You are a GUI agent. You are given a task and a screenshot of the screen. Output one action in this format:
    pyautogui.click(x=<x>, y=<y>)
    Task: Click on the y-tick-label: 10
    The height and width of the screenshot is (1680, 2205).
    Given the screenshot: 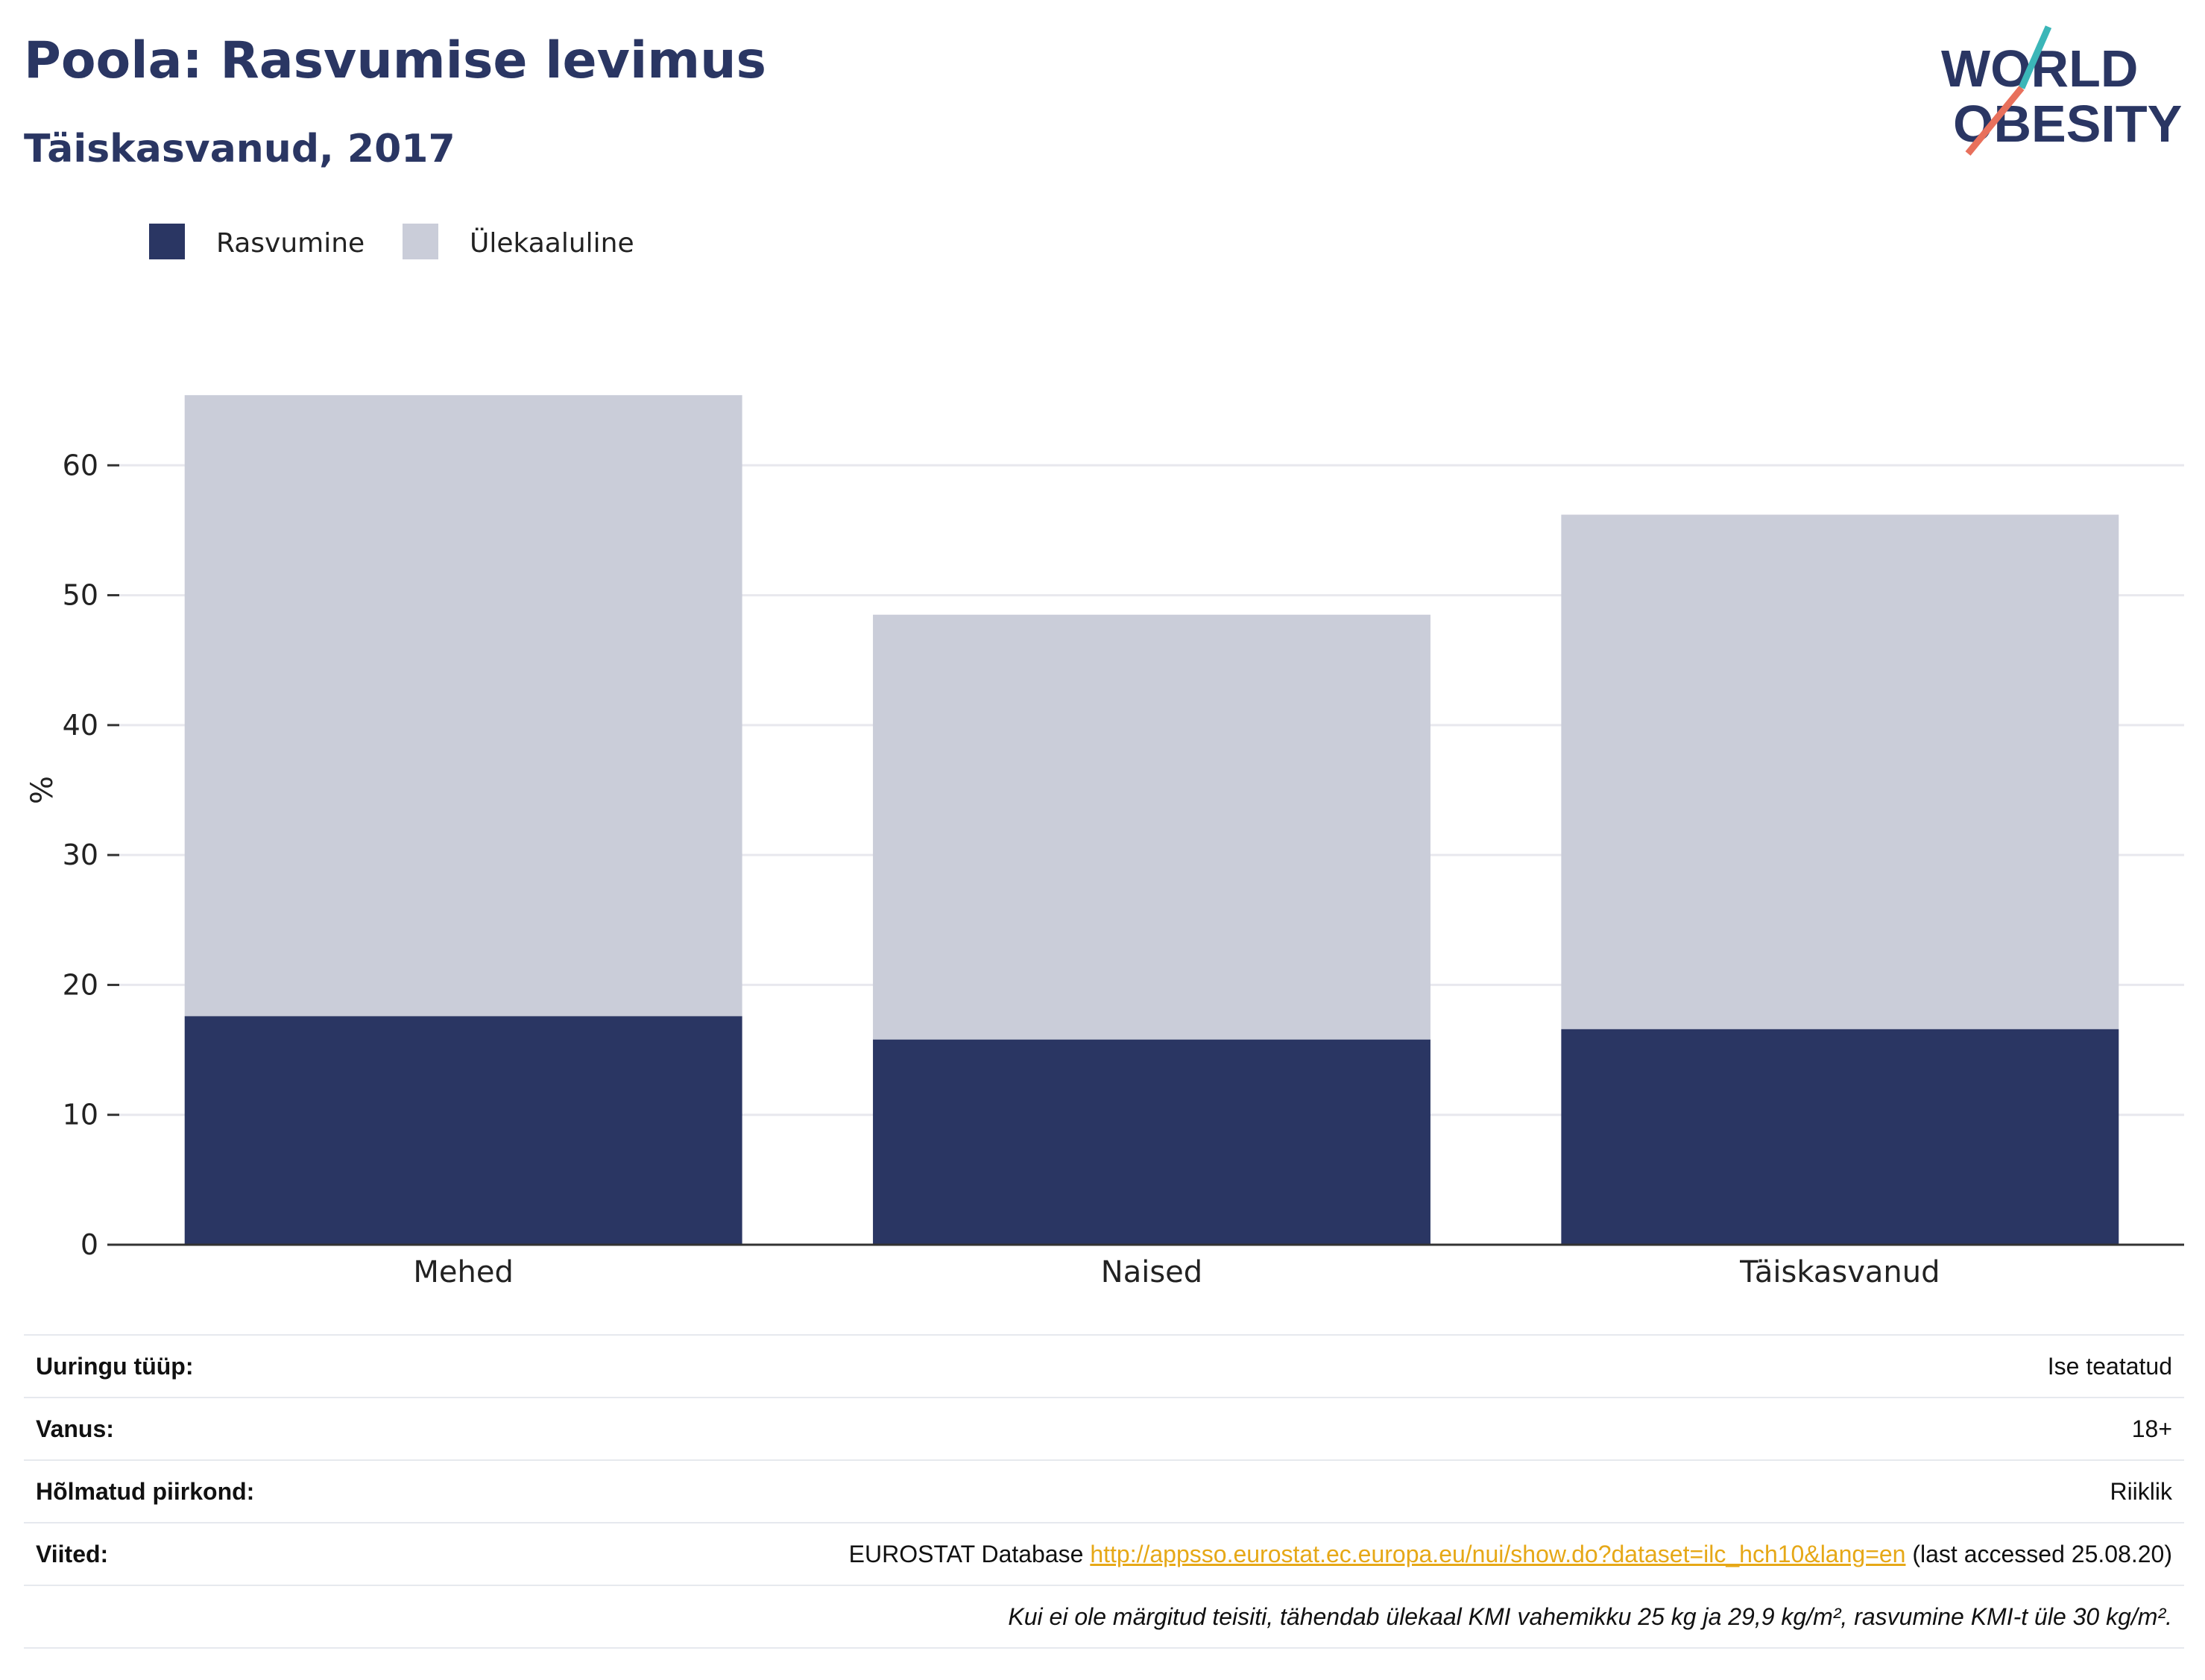 What is the action you would take?
    pyautogui.click(x=80, y=1115)
    